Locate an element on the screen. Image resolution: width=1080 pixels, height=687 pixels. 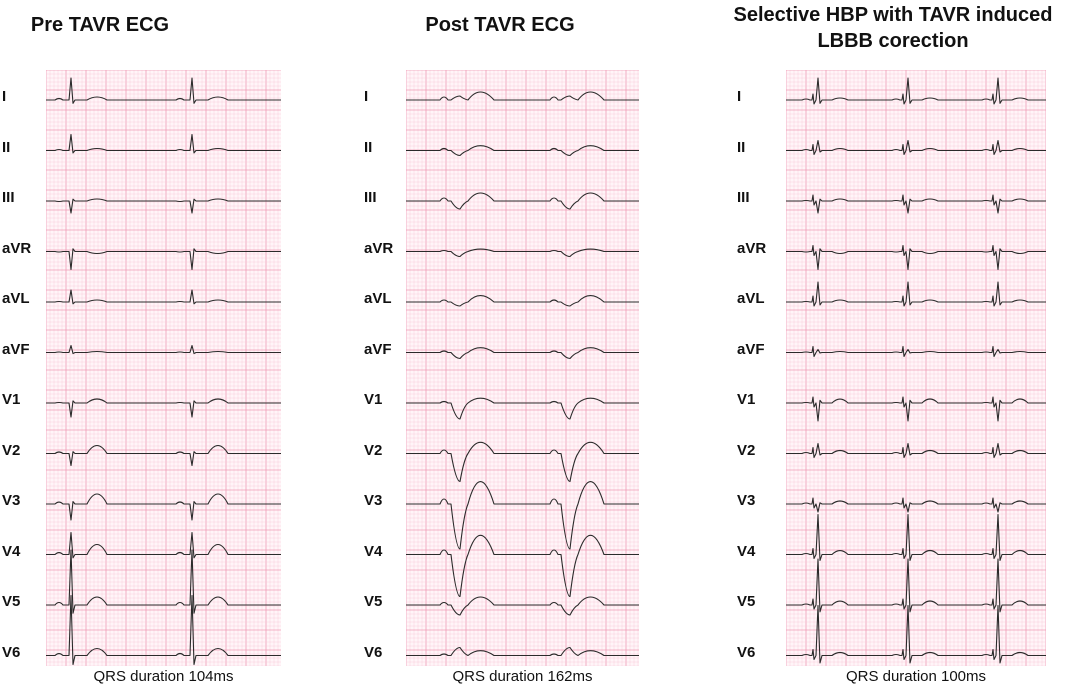
panel-post-title: Post TAVR ECG is located at coordinates (500, 25).